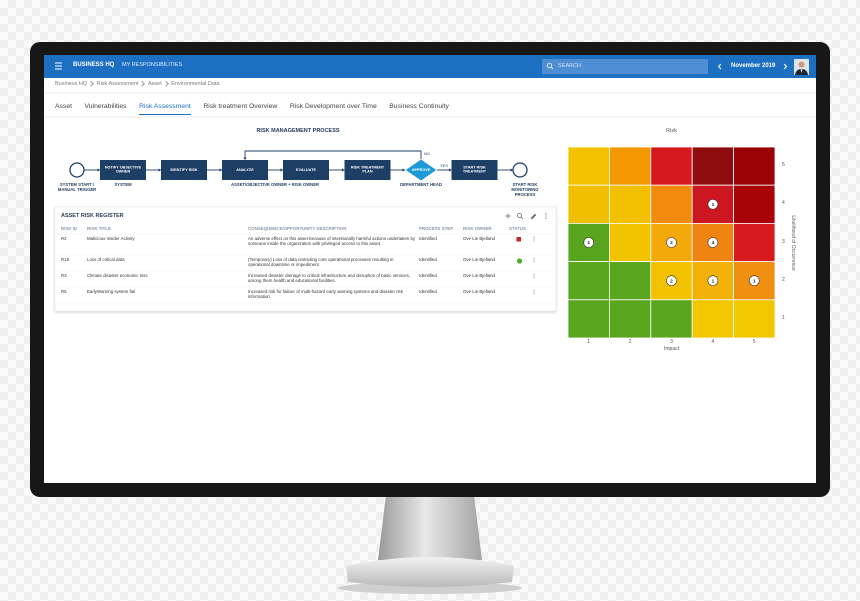 This screenshot has width=860, height=601. What do you see at coordinates (801, 67) in the screenshot?
I see `avatar` at bounding box center [801, 67].